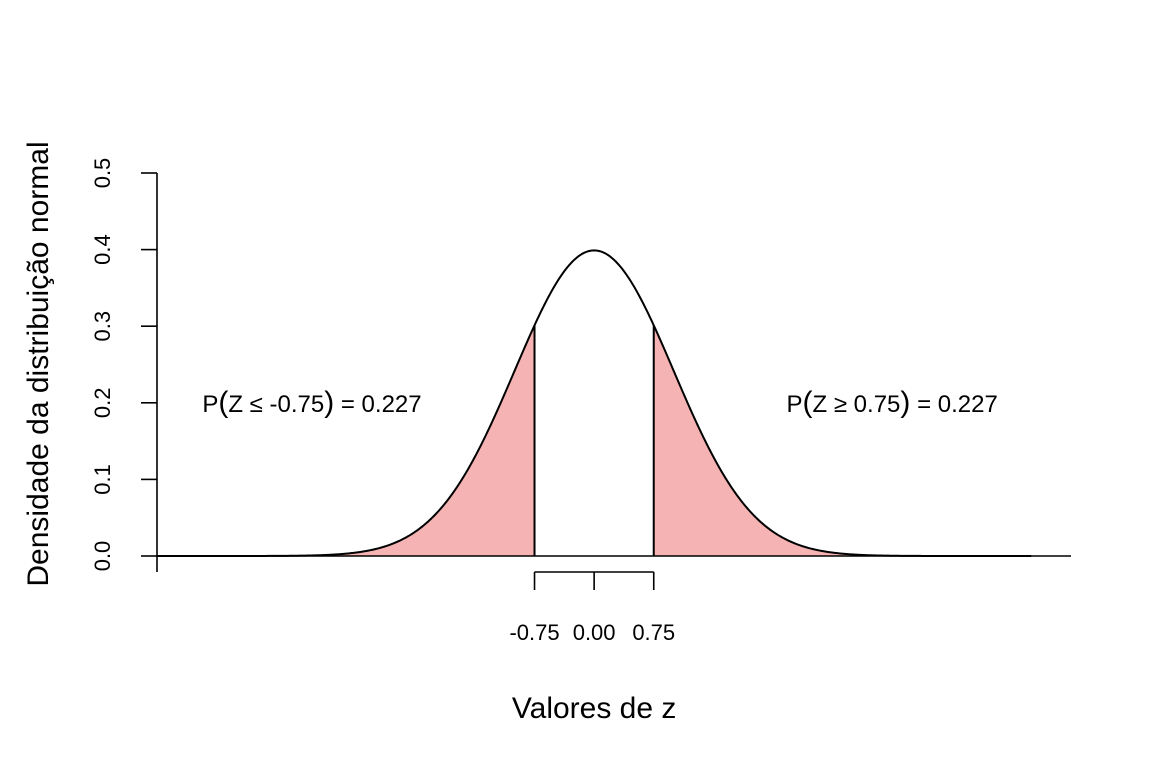 The width and height of the screenshot is (1152, 768). I want to click on tail-boundaries, so click(594, 440).